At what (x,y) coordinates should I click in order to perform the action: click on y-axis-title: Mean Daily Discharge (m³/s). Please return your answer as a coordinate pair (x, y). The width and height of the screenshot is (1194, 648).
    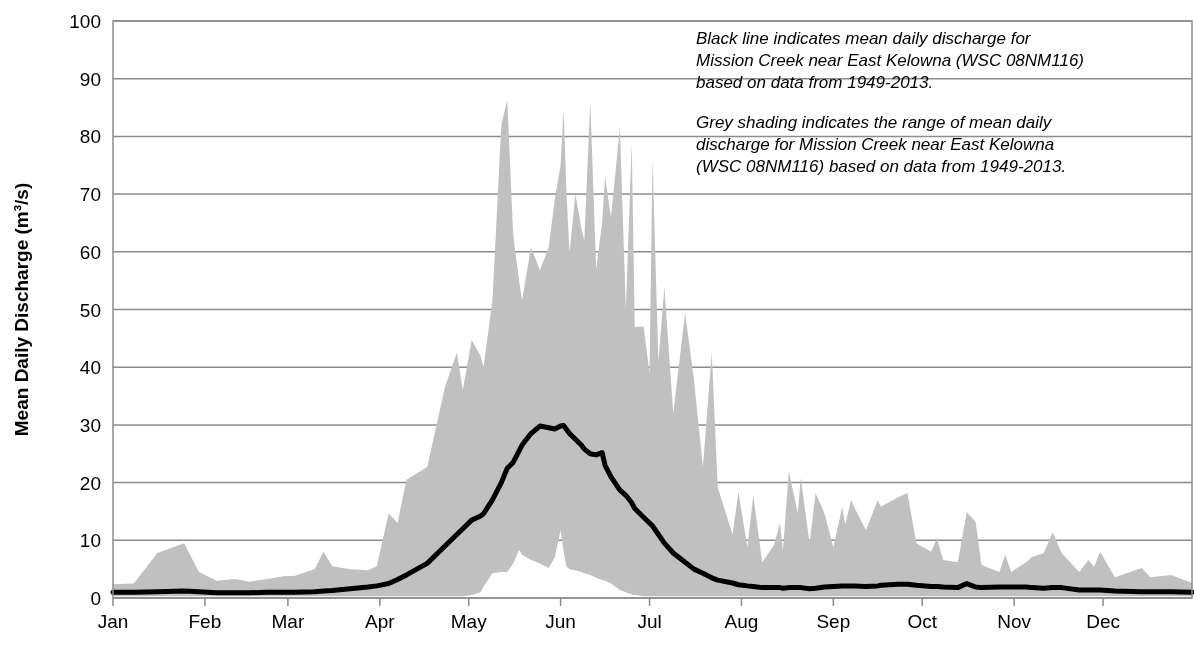
    Looking at the image, I should click on (21, 309).